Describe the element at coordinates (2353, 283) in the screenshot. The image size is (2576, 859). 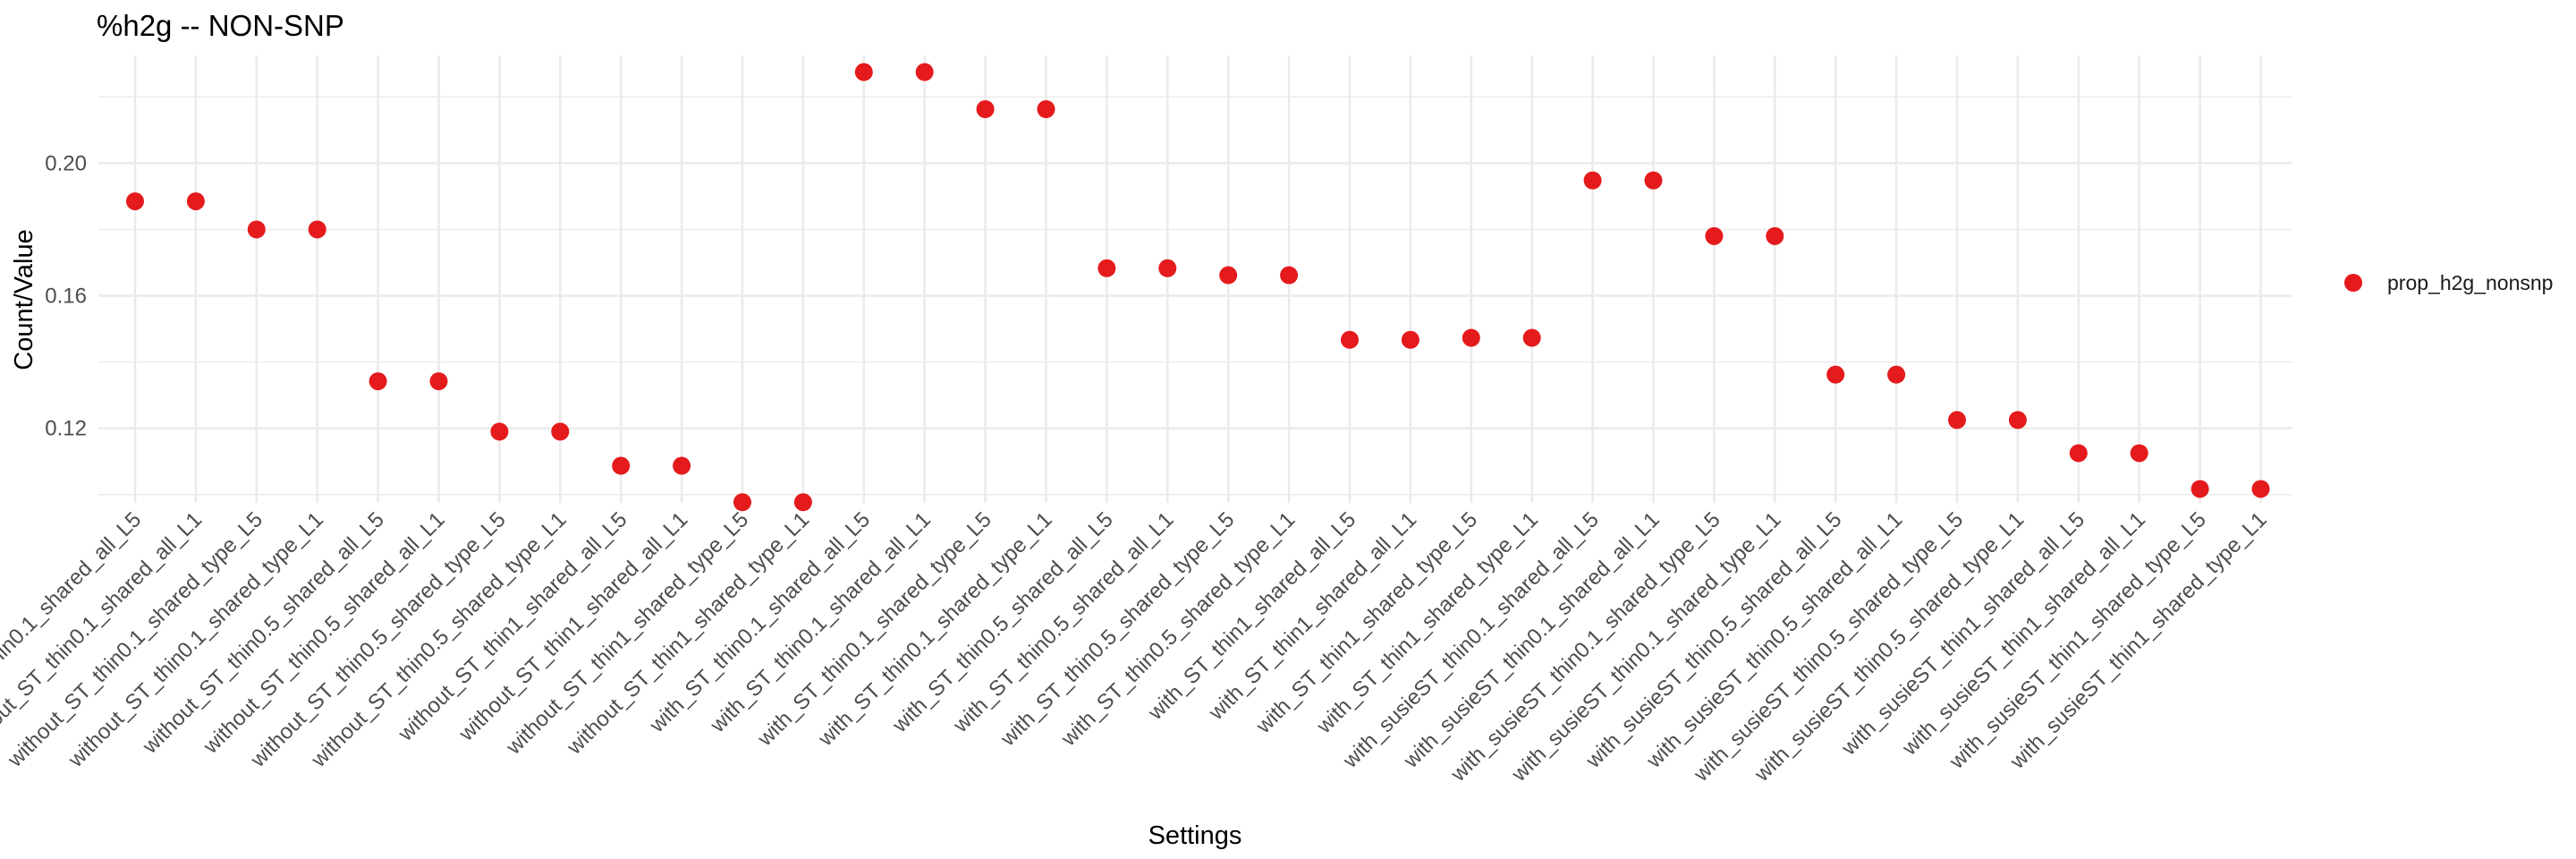
I see `legend-key-prop-h2g-nonsnp` at that location.